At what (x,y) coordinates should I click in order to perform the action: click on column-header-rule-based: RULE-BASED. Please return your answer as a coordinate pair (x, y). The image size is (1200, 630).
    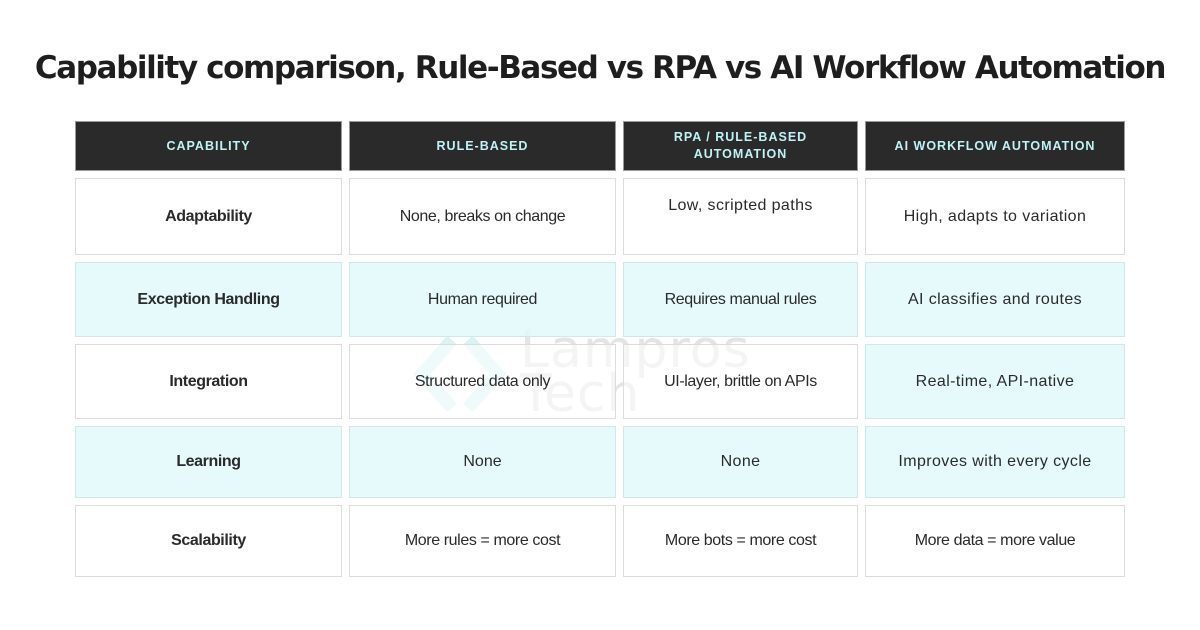
    Looking at the image, I should click on (482, 146).